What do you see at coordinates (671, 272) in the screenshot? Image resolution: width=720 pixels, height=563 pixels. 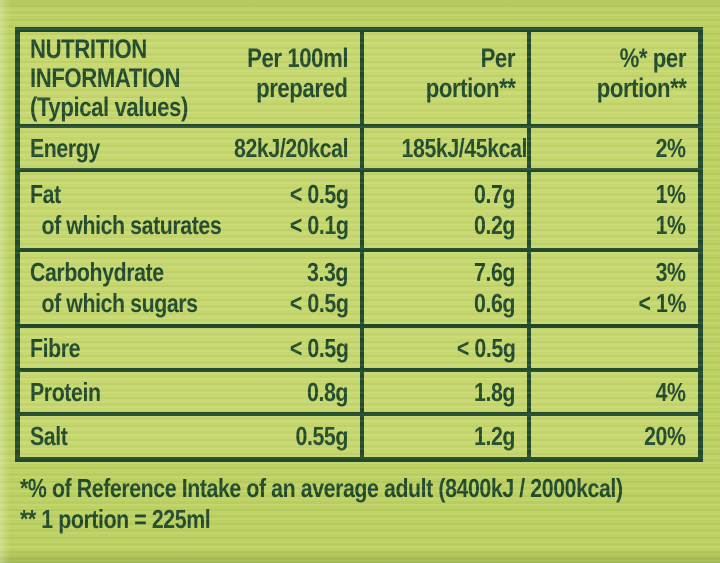 I see `percent-value: 3%` at bounding box center [671, 272].